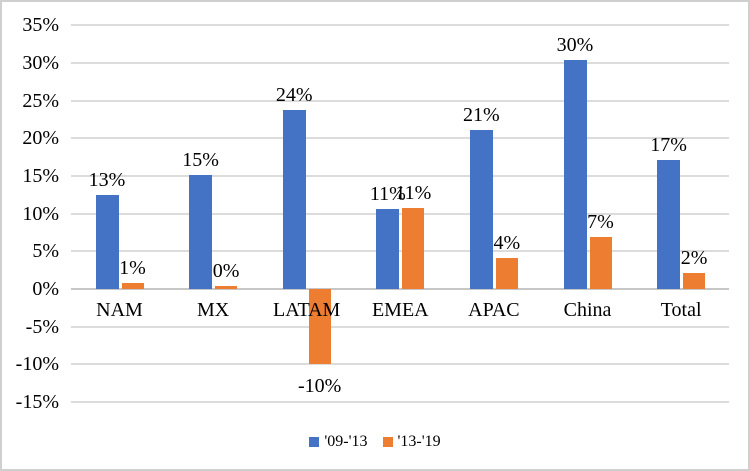 The image size is (750, 471). I want to click on data-label-13-19-emea: 11%, so click(413, 193).